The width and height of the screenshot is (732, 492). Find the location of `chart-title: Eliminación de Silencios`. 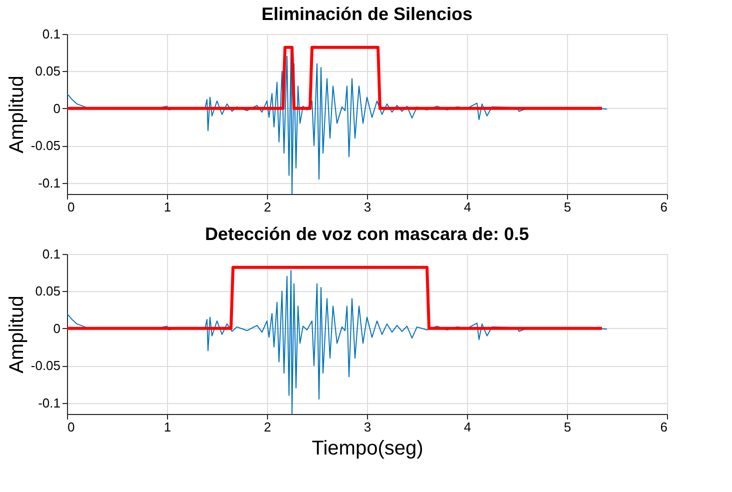

chart-title: Eliminación de Silencios is located at coordinates (367, 14).